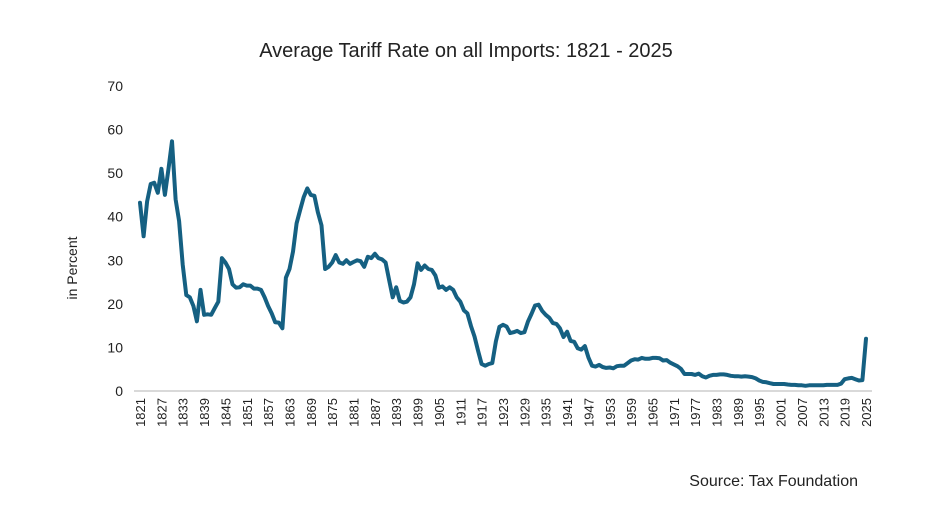 The width and height of the screenshot is (928, 522). I want to click on y-tick-labels: 0 10 20 30 40 50 60 70, so click(115, 238).